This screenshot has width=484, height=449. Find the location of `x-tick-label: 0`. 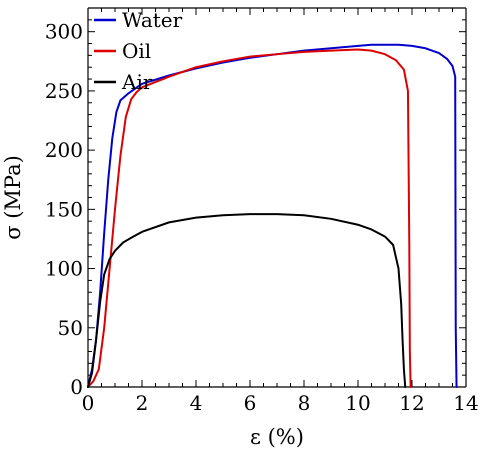

x-tick-label: 0 is located at coordinates (88, 403).